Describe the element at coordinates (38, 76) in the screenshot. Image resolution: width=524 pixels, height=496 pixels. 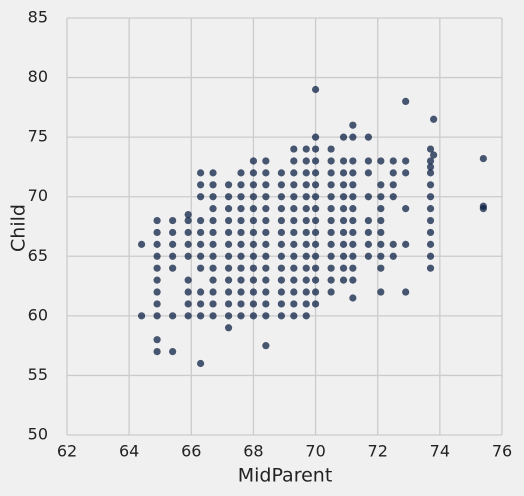
I see `y-tick-label: 80` at that location.